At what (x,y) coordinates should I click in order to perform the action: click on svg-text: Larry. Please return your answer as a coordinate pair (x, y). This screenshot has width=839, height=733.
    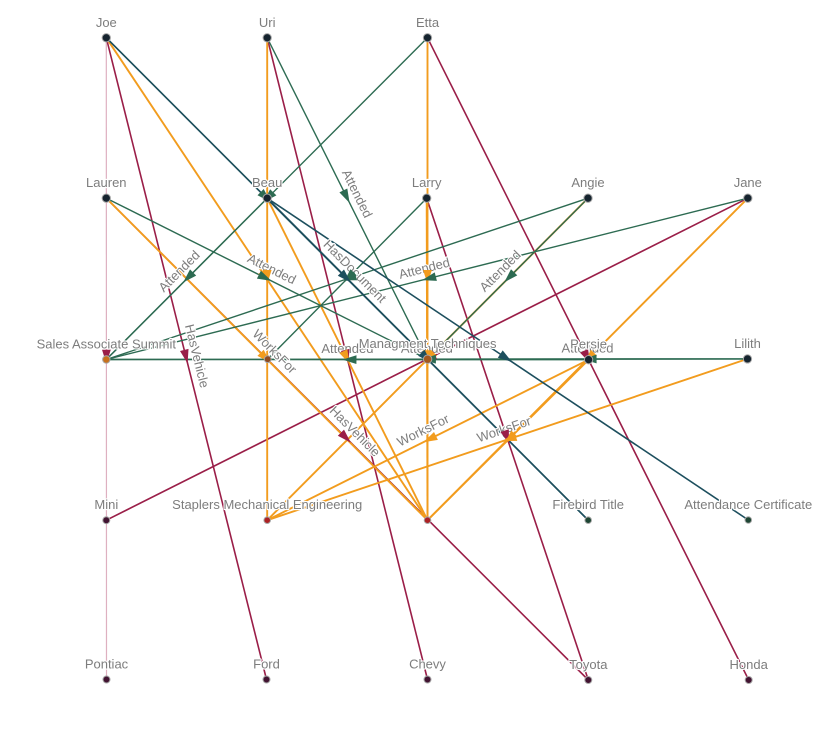
    Looking at the image, I should click on (427, 182).